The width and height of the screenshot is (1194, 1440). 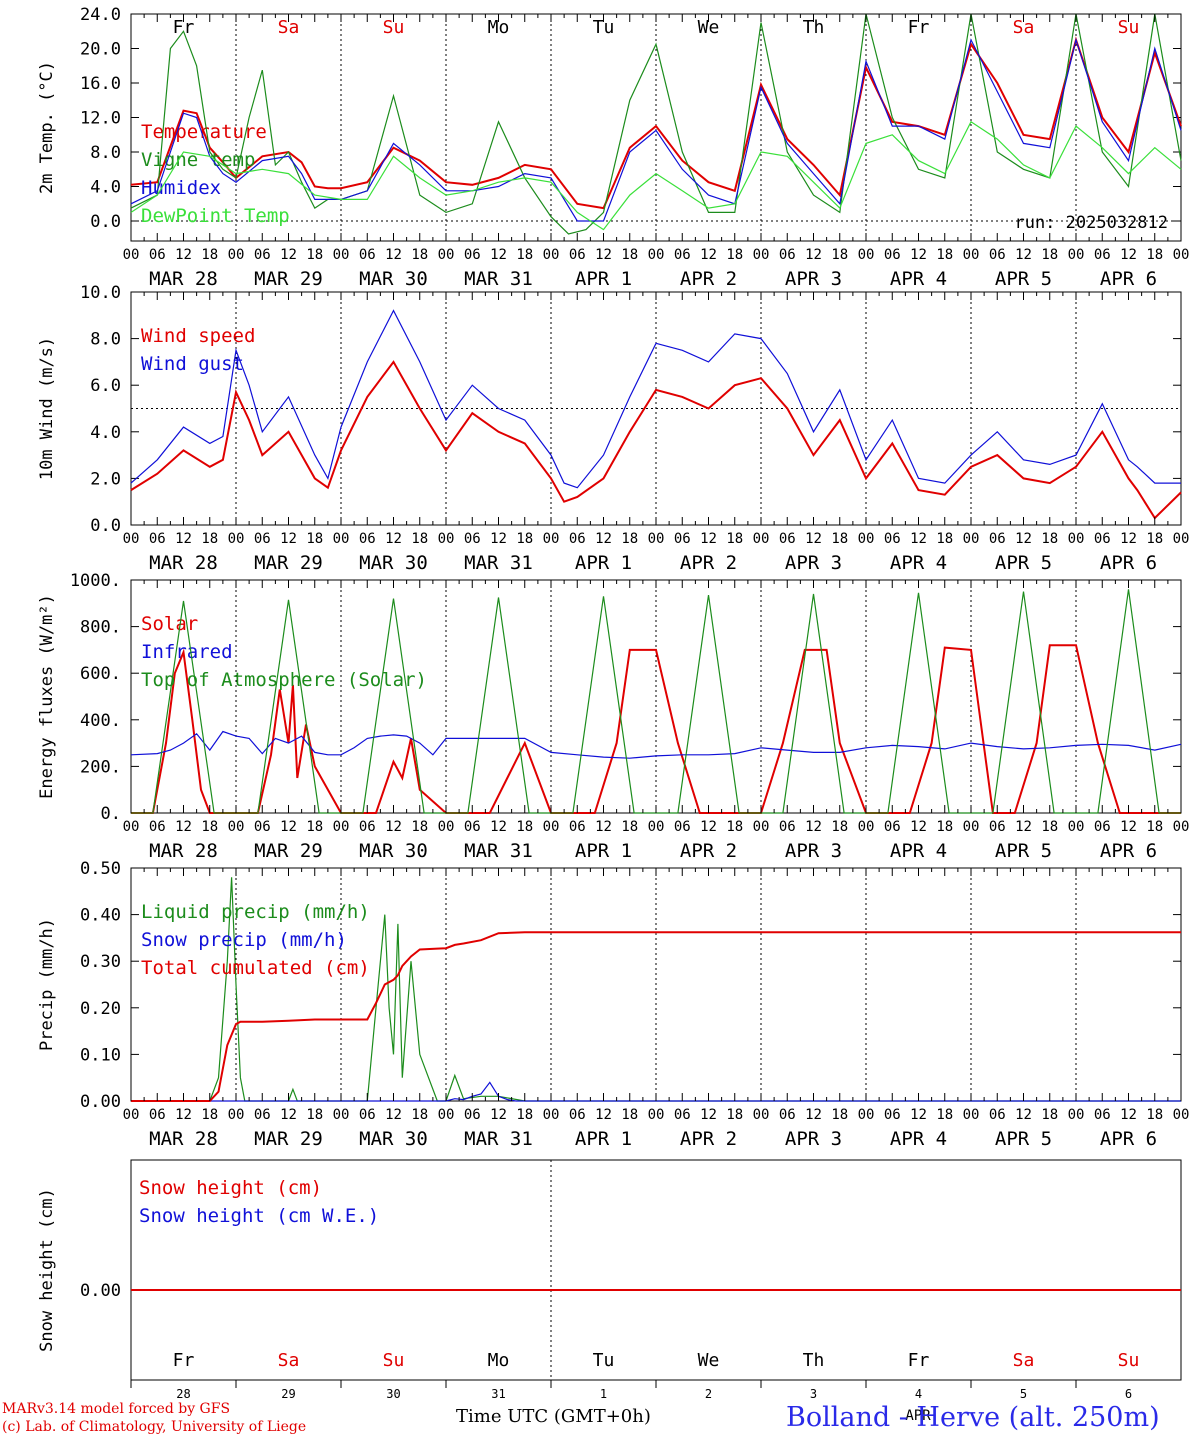 What do you see at coordinates (47, 696) in the screenshot?
I see `y-axis-title: Energy fluxes (W/m²)` at bounding box center [47, 696].